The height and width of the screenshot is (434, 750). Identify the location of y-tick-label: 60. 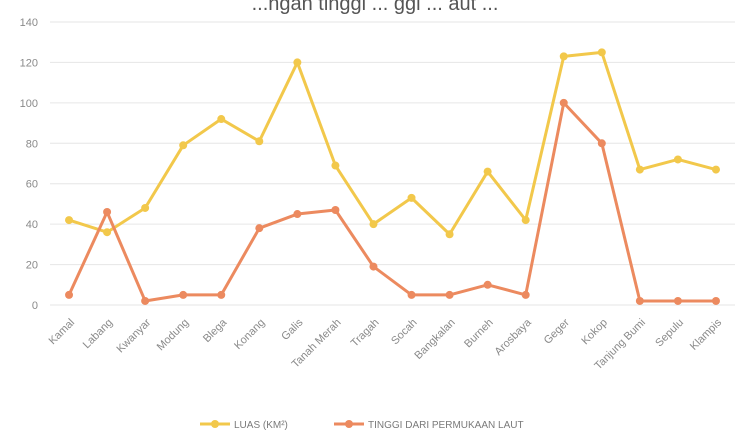
(32, 185).